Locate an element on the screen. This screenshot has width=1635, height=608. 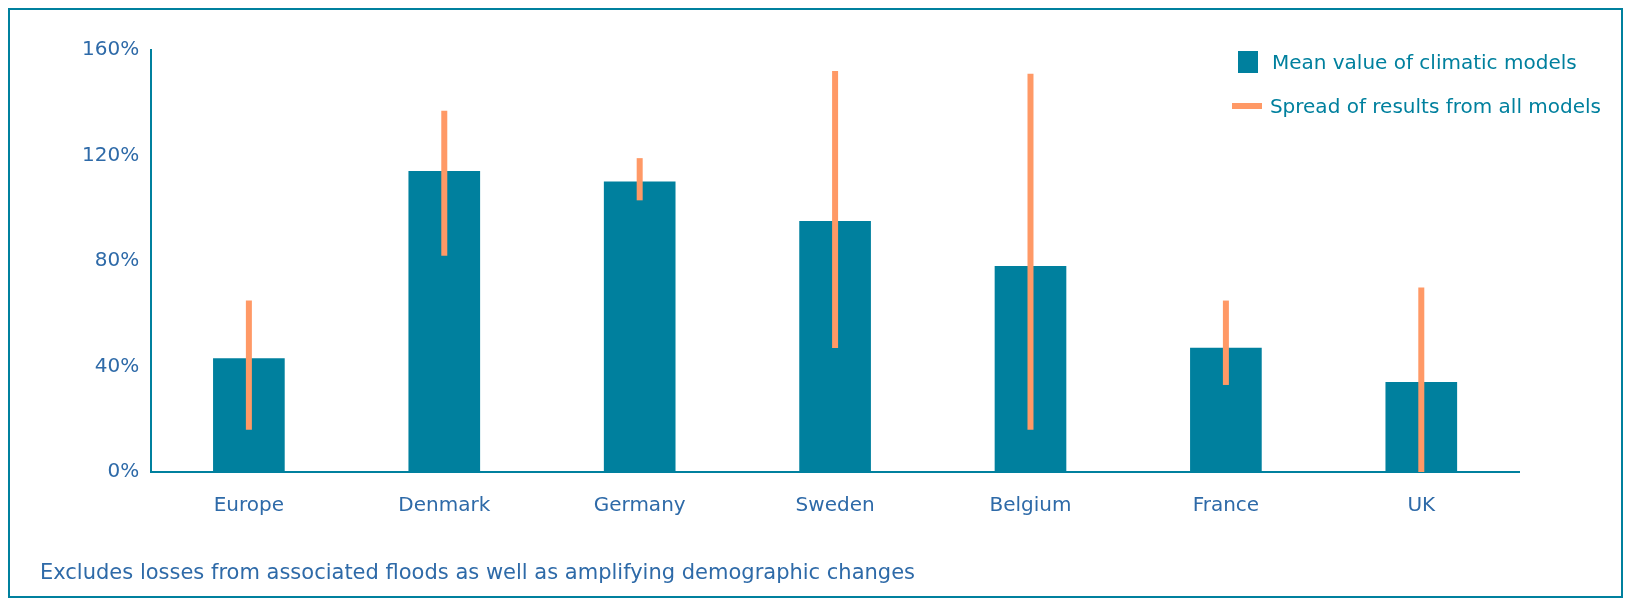
x-tick-label: Belgium is located at coordinates (1030, 504).